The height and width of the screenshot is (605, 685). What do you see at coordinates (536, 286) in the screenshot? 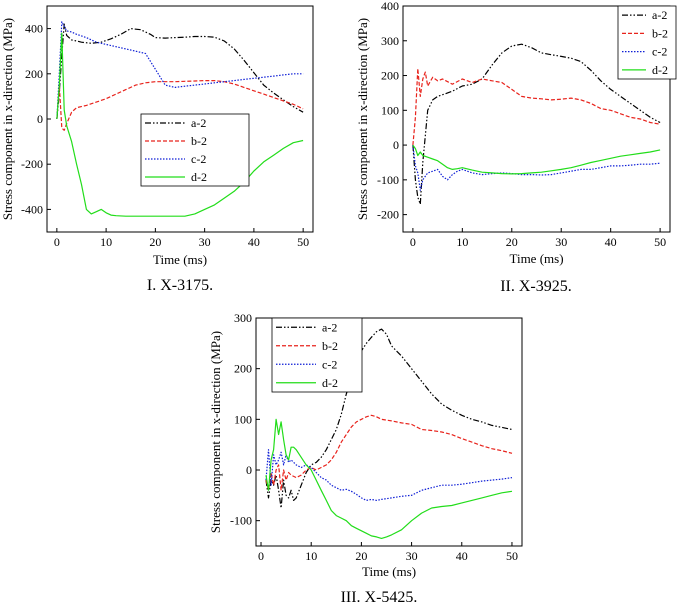
I see `panel-caption: II. X-3925.` at bounding box center [536, 286].